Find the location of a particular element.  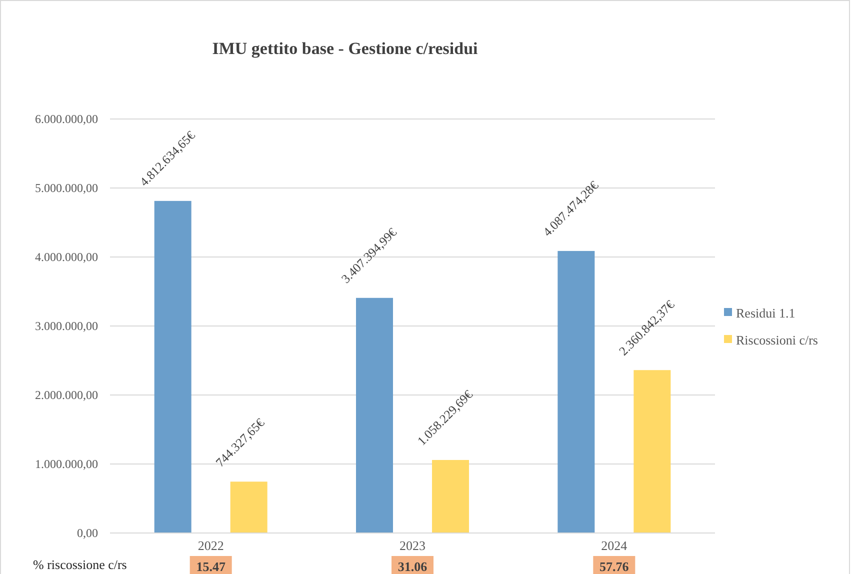

y-tick-label: 3.000.000,00 is located at coordinates (66, 326).